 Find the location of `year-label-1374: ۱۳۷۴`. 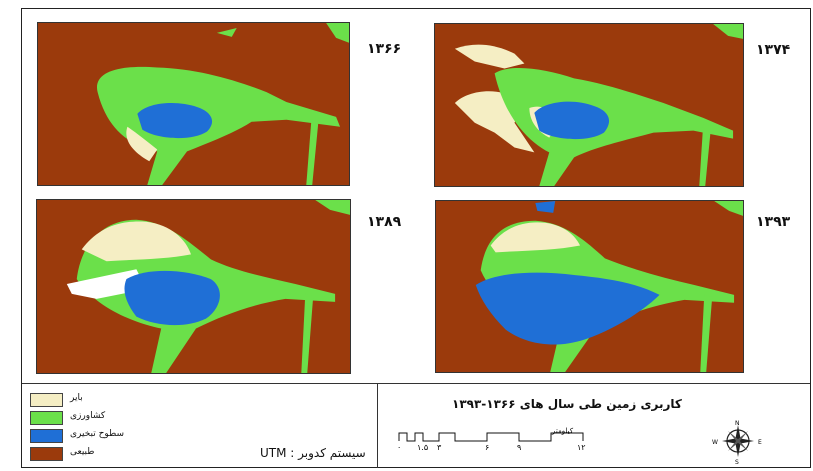

year-label-1374: ۱۳۷۴ is located at coordinates (773, 50).